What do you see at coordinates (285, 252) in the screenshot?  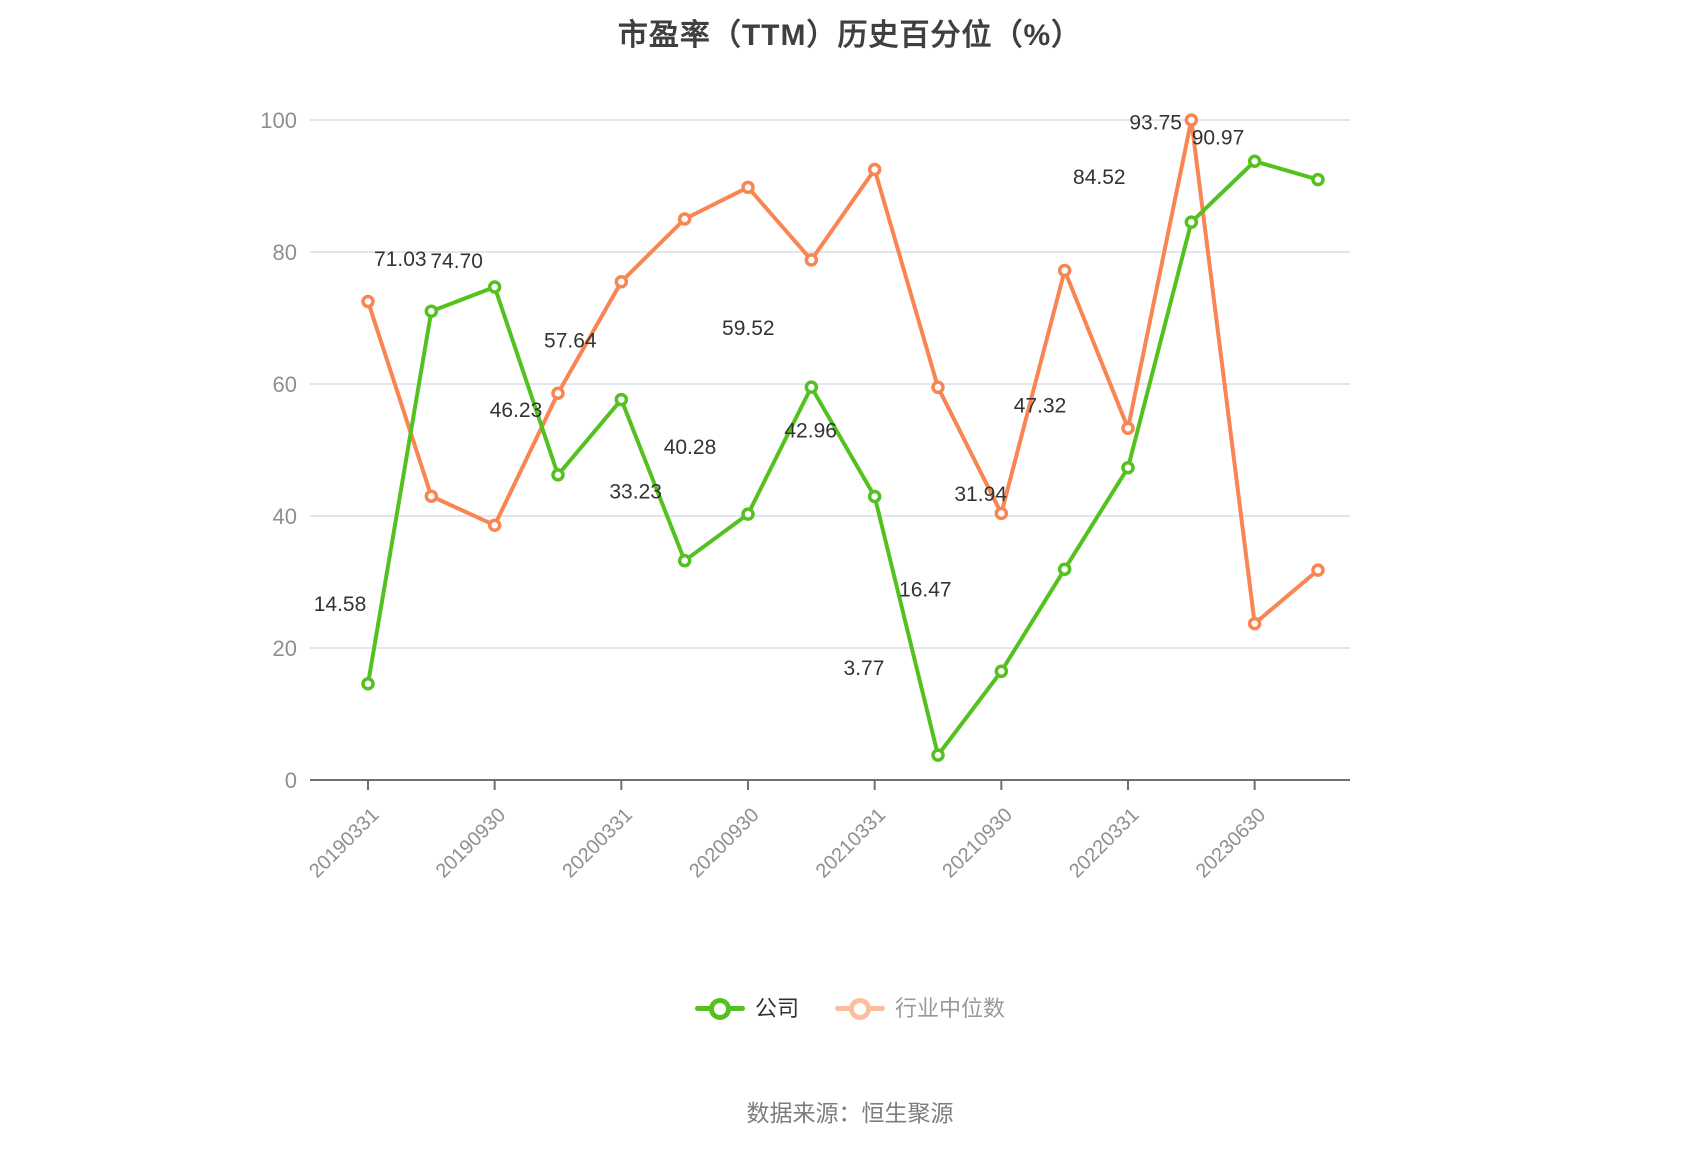 I see `svg-text: 80` at bounding box center [285, 252].